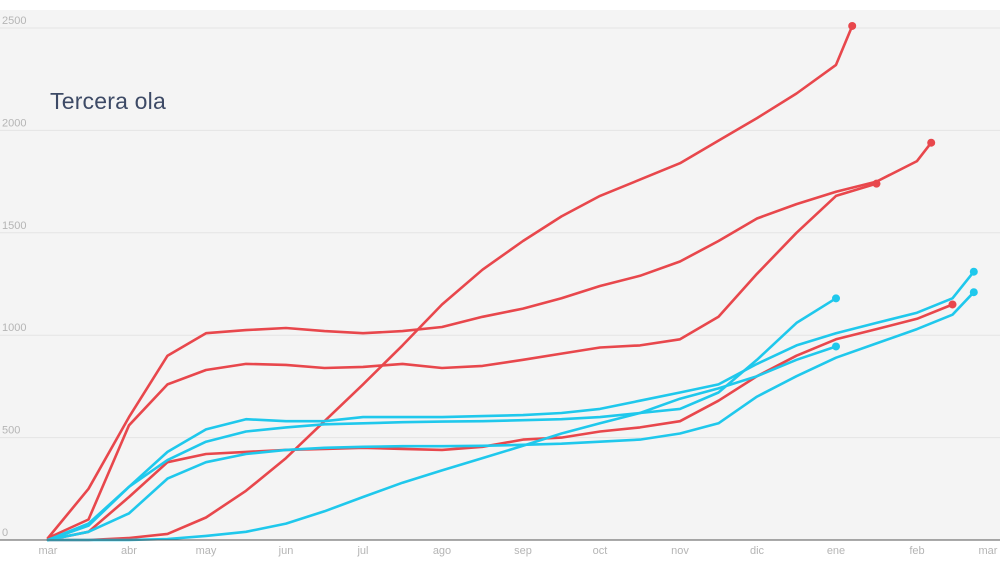 Image resolution: width=1000 pixels, height=568 pixels. Describe the element at coordinates (14, 123) in the screenshot. I see `y-tick-label: 2000` at that location.